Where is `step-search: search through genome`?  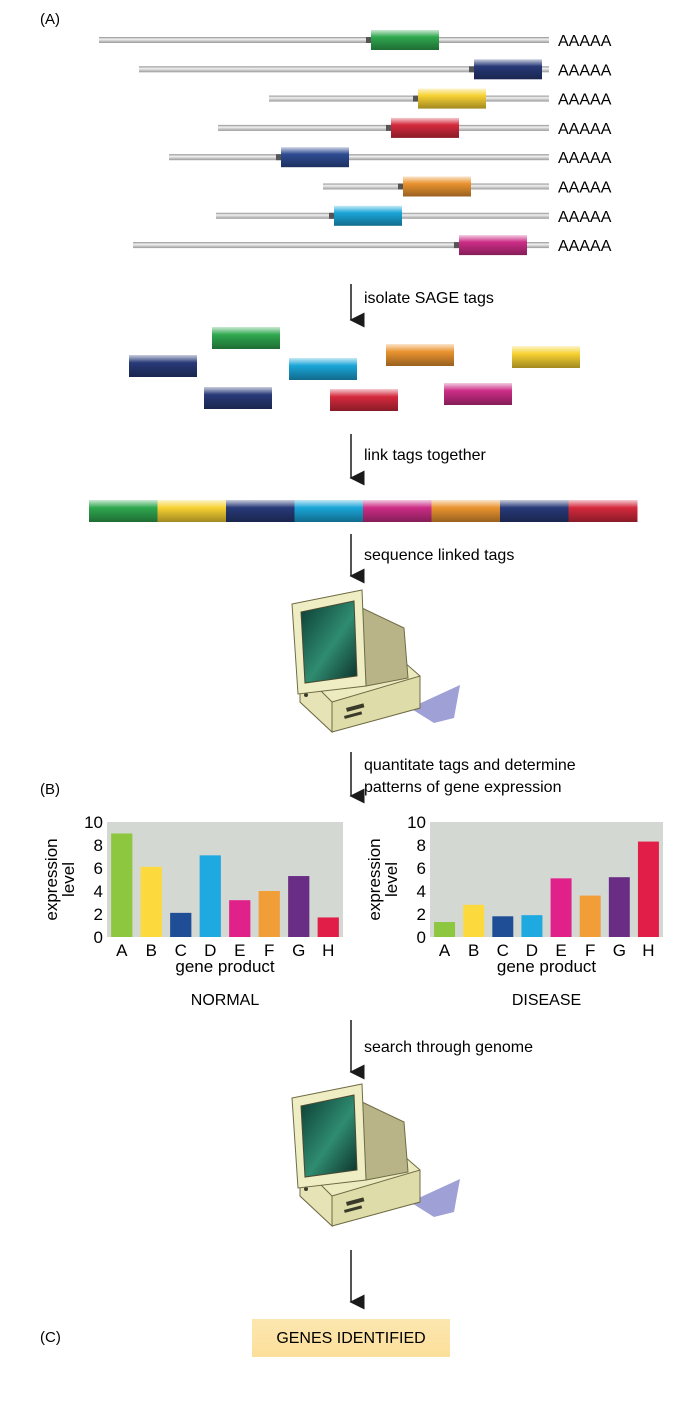
step-search: search through genome is located at coordinates (441, 1050).